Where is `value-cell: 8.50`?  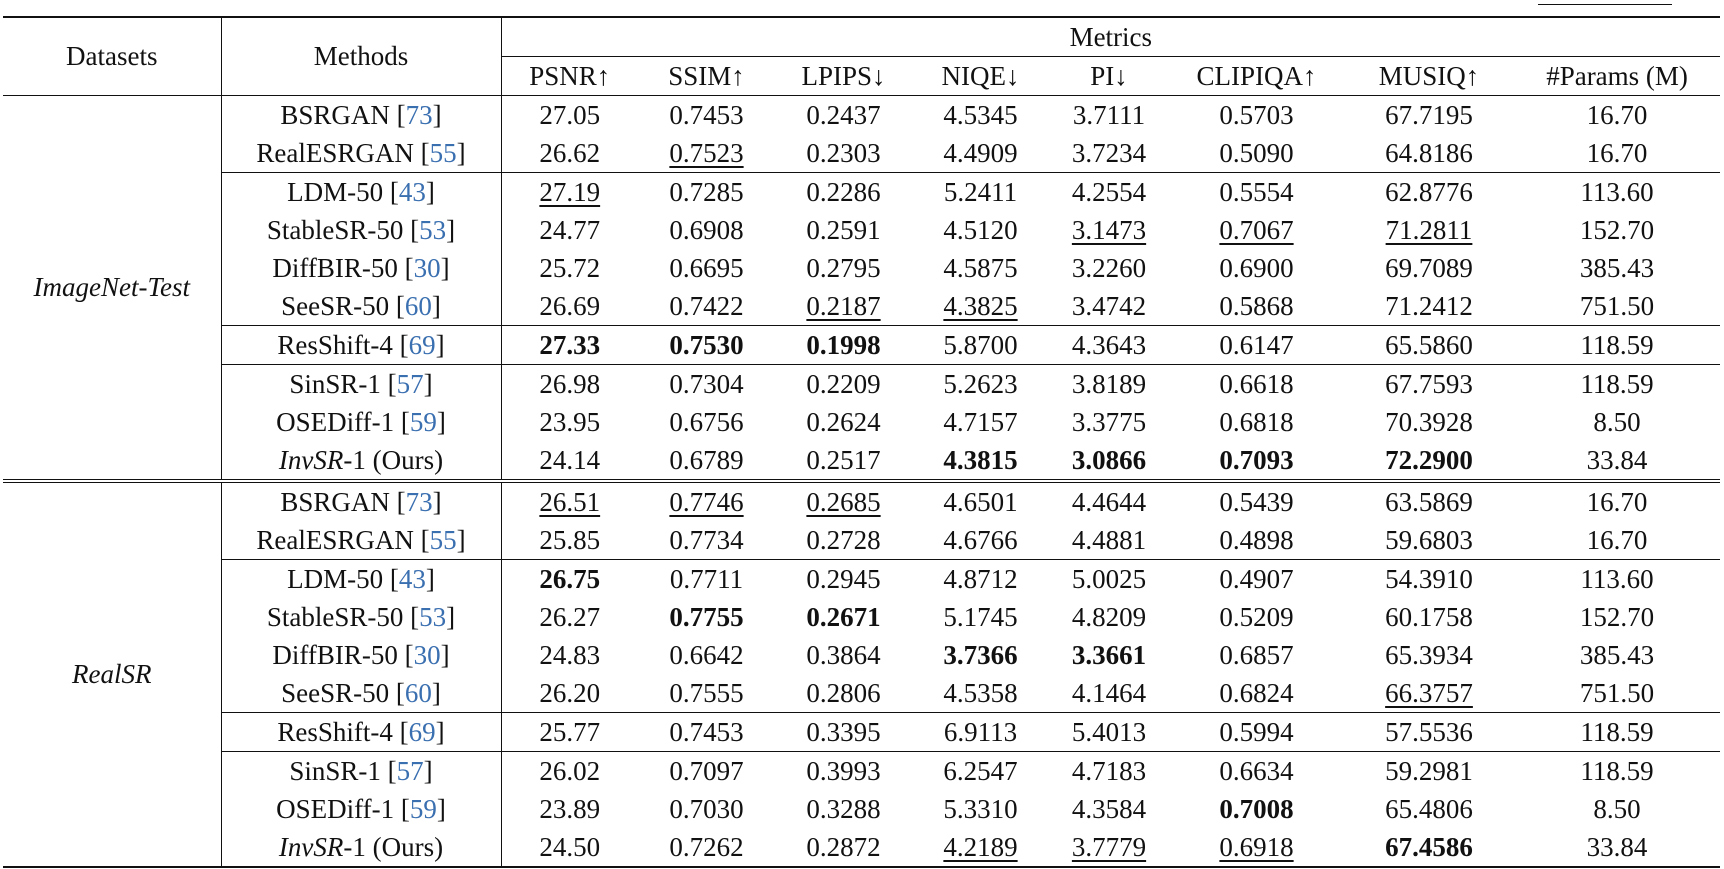 value-cell: 8.50 is located at coordinates (1617, 422).